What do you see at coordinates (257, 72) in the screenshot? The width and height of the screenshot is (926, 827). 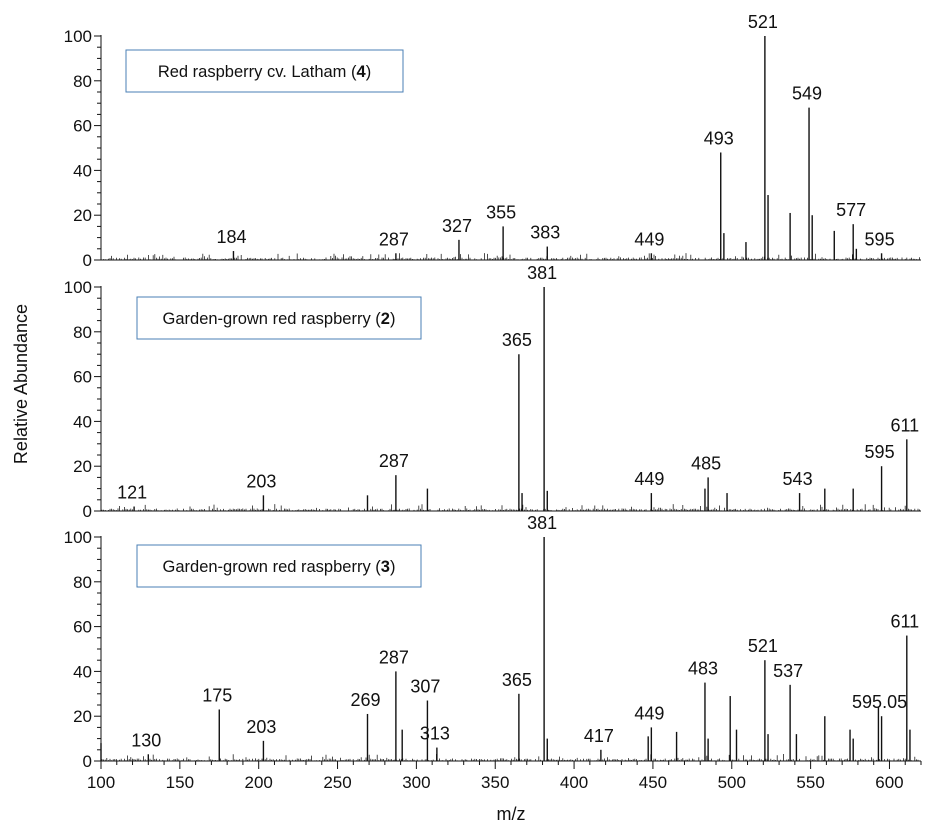 I see `panel-title-text: Red raspberry cv. Latham (` at bounding box center [257, 72].